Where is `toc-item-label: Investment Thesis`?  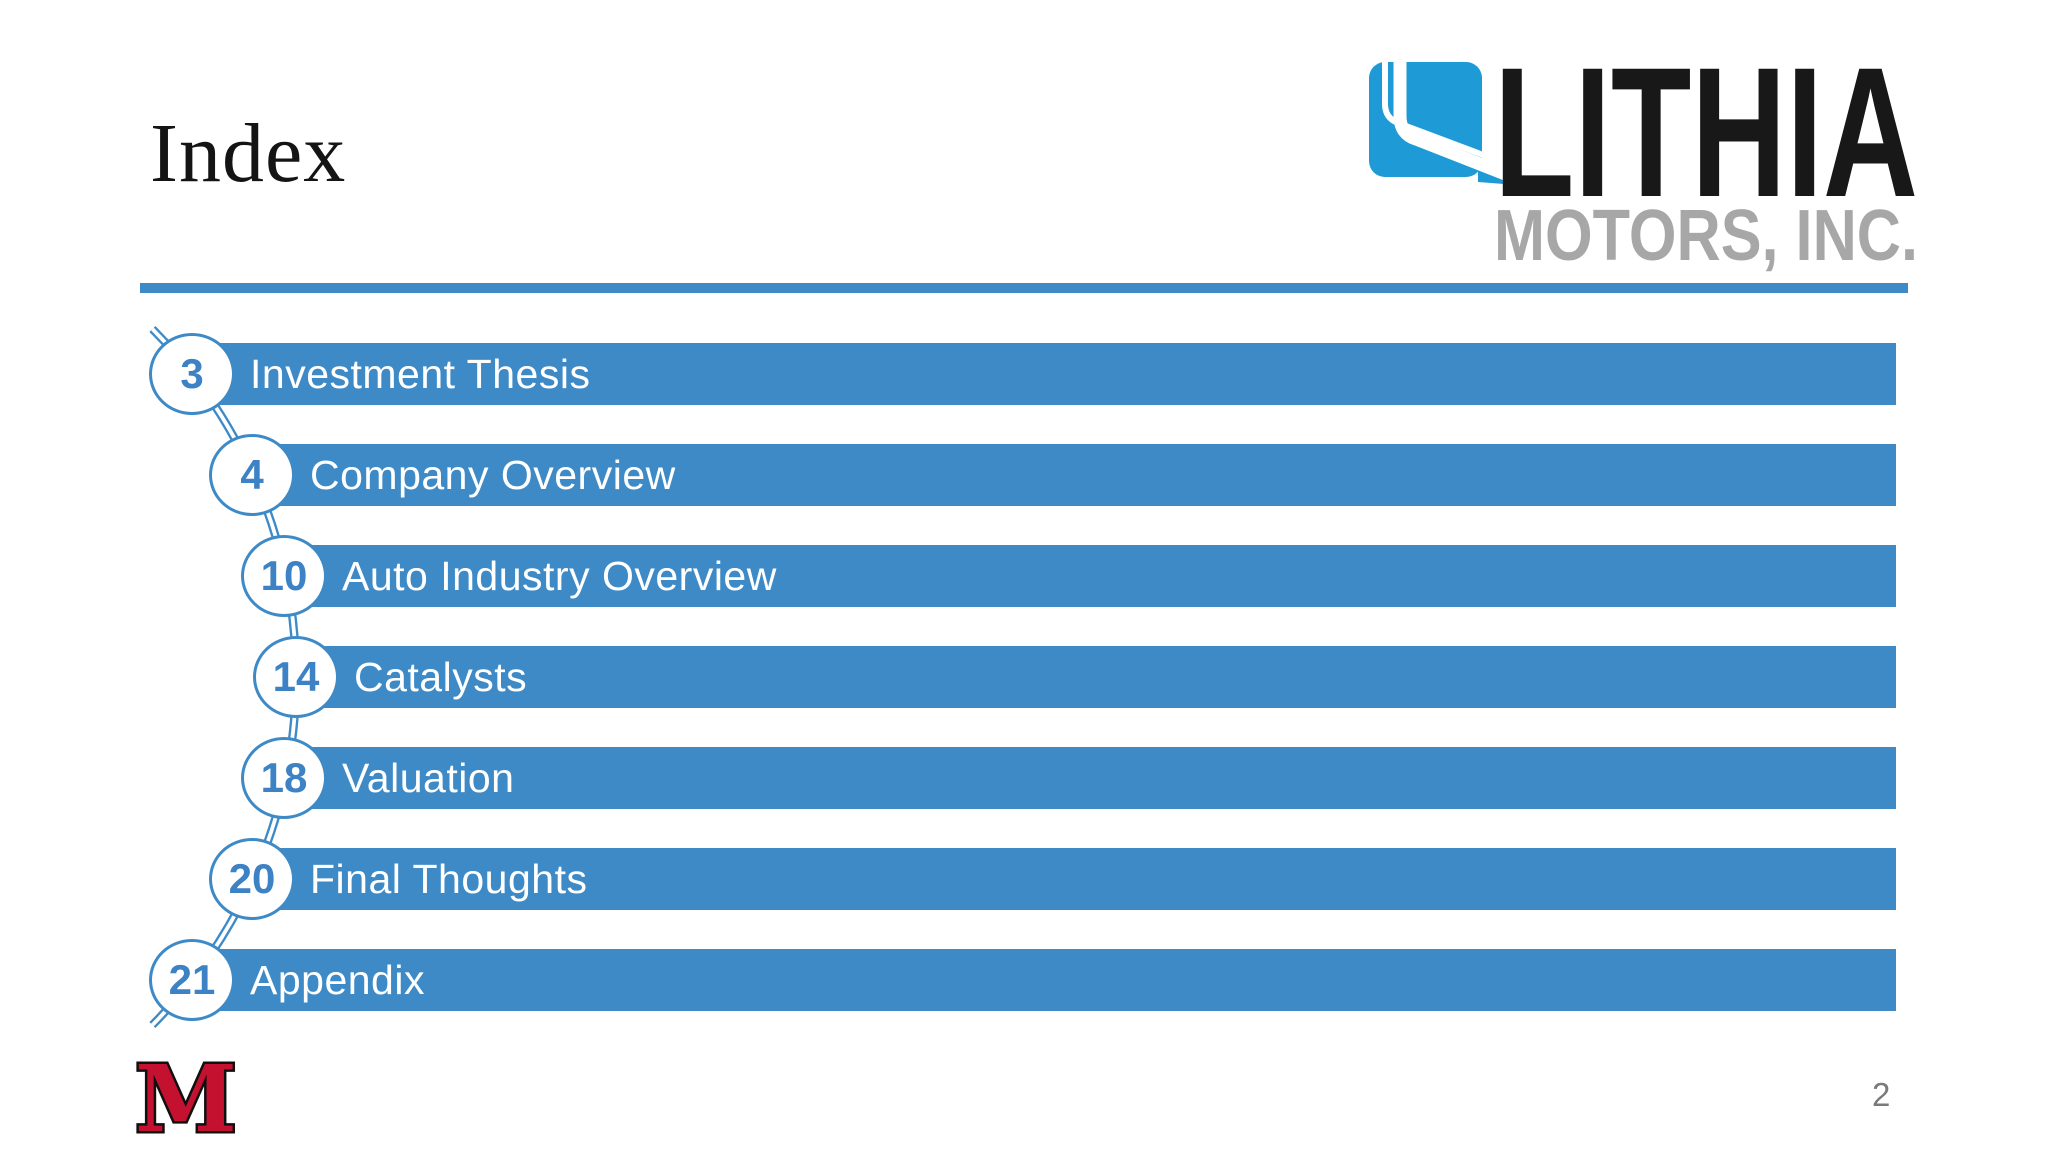
toc-item-label: Investment Thesis is located at coordinates (420, 373).